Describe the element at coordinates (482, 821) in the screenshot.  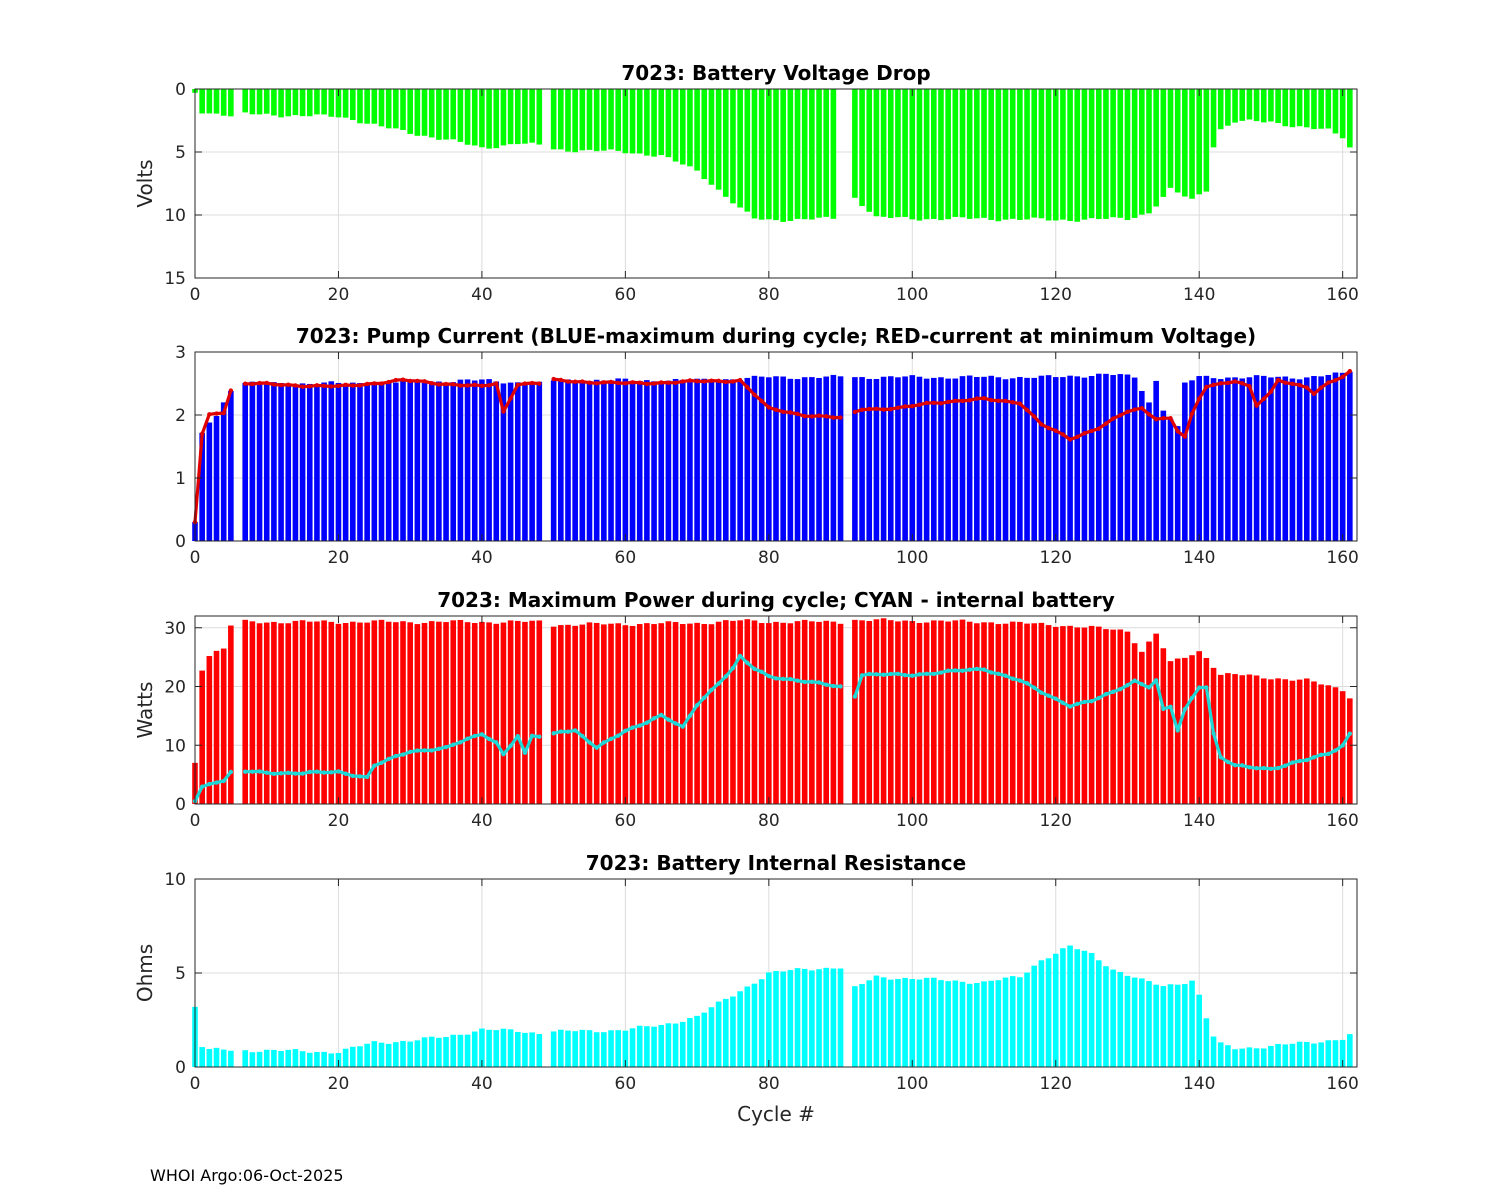
I see `max-power-xtick-label: 40` at that location.